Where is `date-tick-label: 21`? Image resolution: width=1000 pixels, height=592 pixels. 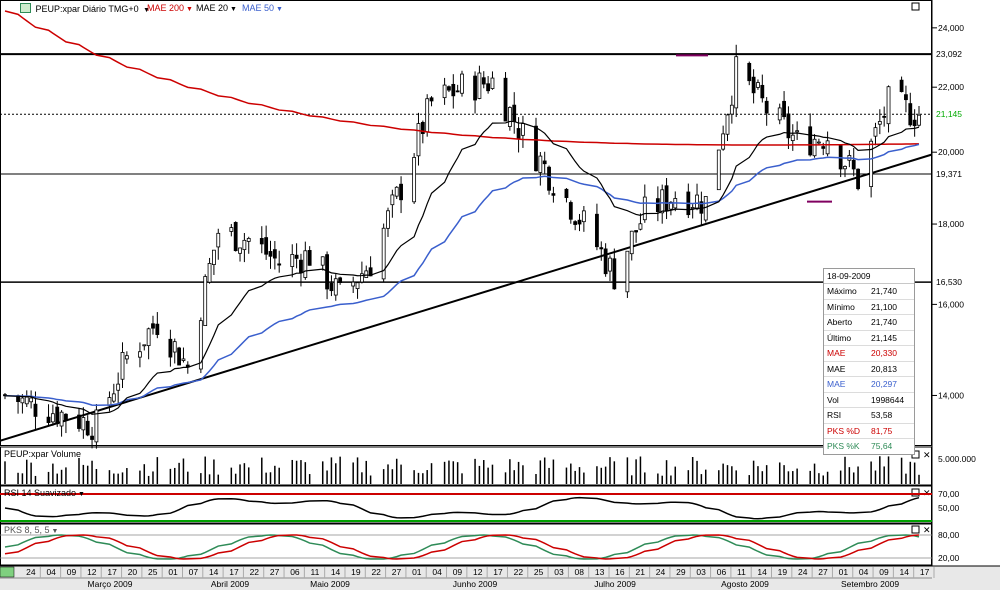 date-tick-label: 21 is located at coordinates (640, 572).